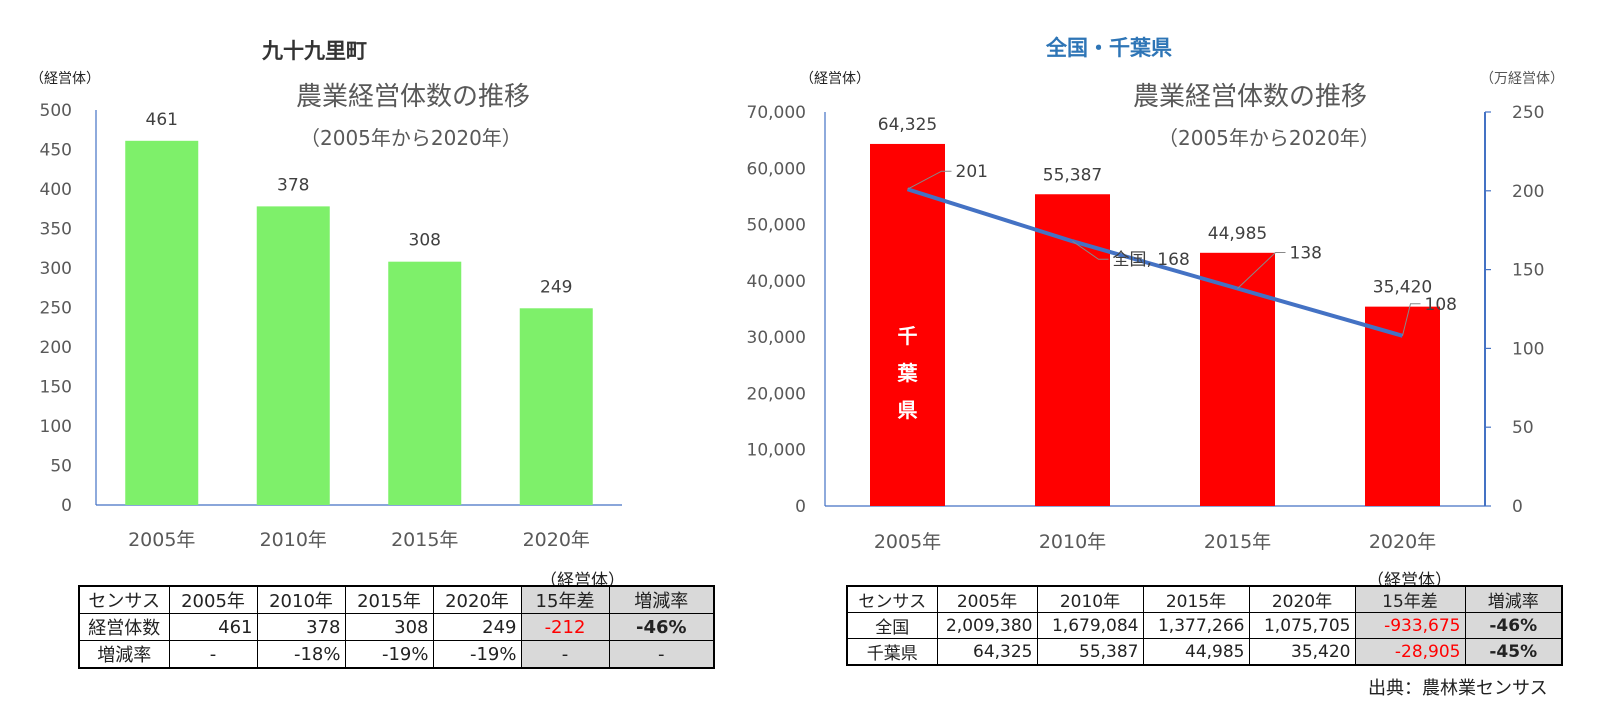 This screenshot has height=706, width=1616. I want to click on table-row: 経営体数 461 378 308 249 -212 -46%, so click(396, 627).